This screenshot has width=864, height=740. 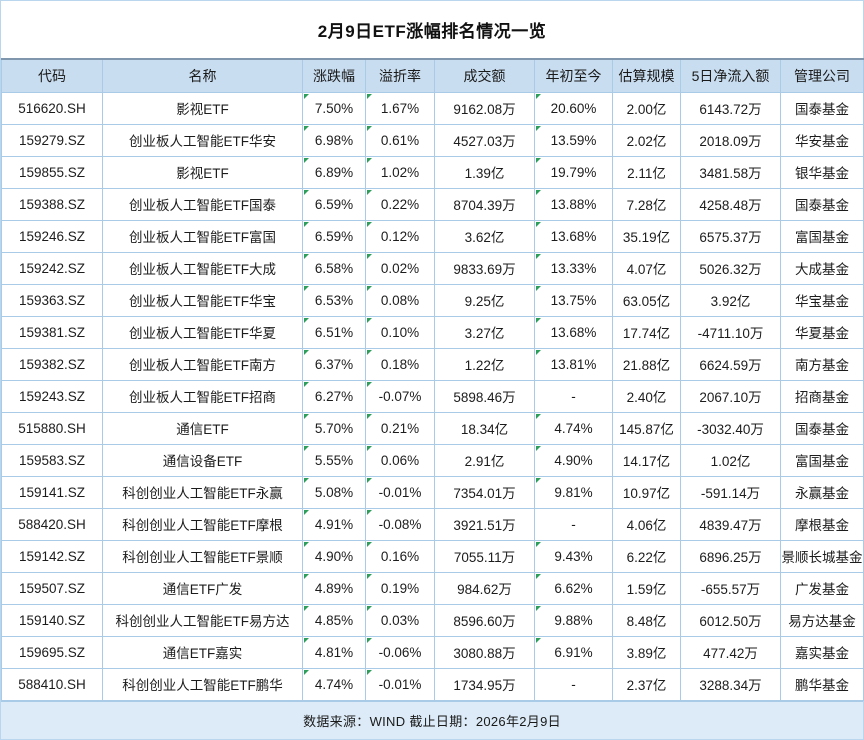 I want to click on cell-value: 13.75%, so click(x=573, y=300).